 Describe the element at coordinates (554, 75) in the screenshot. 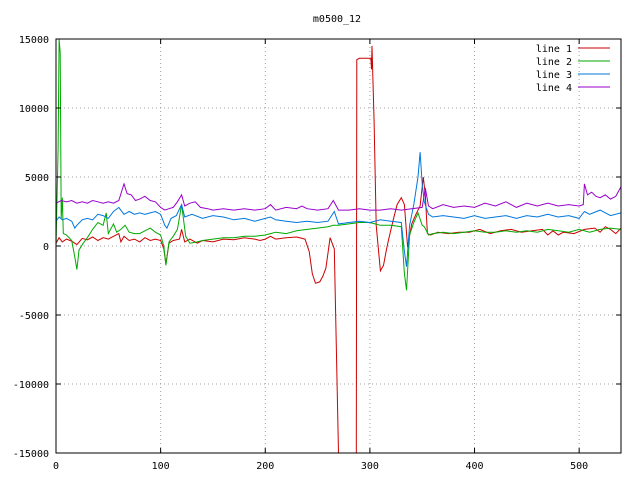

I see `legend-label-3: line 3` at that location.